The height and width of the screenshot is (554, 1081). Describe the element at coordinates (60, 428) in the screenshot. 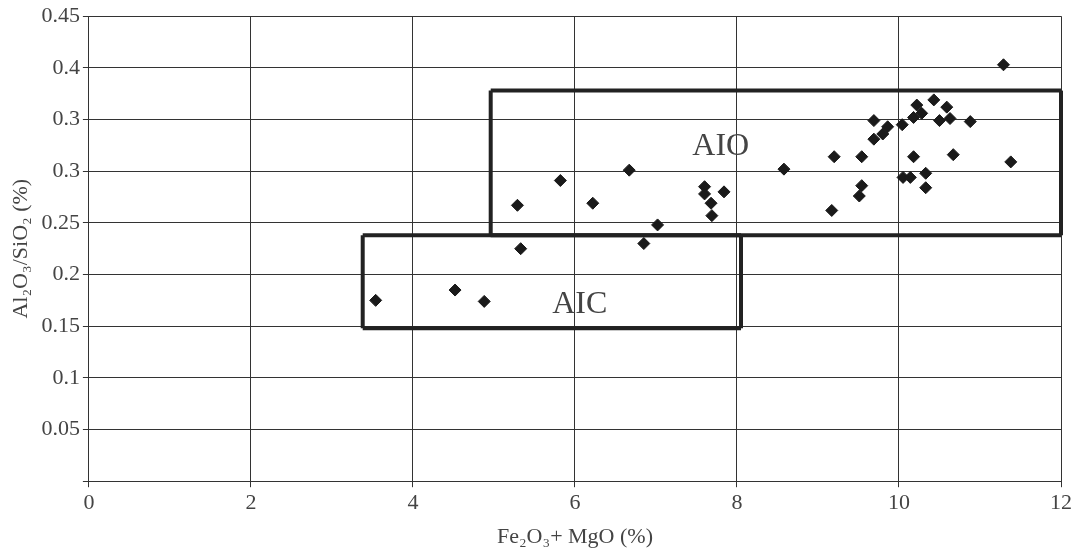

I see `y-tick-label: 0.05` at that location.